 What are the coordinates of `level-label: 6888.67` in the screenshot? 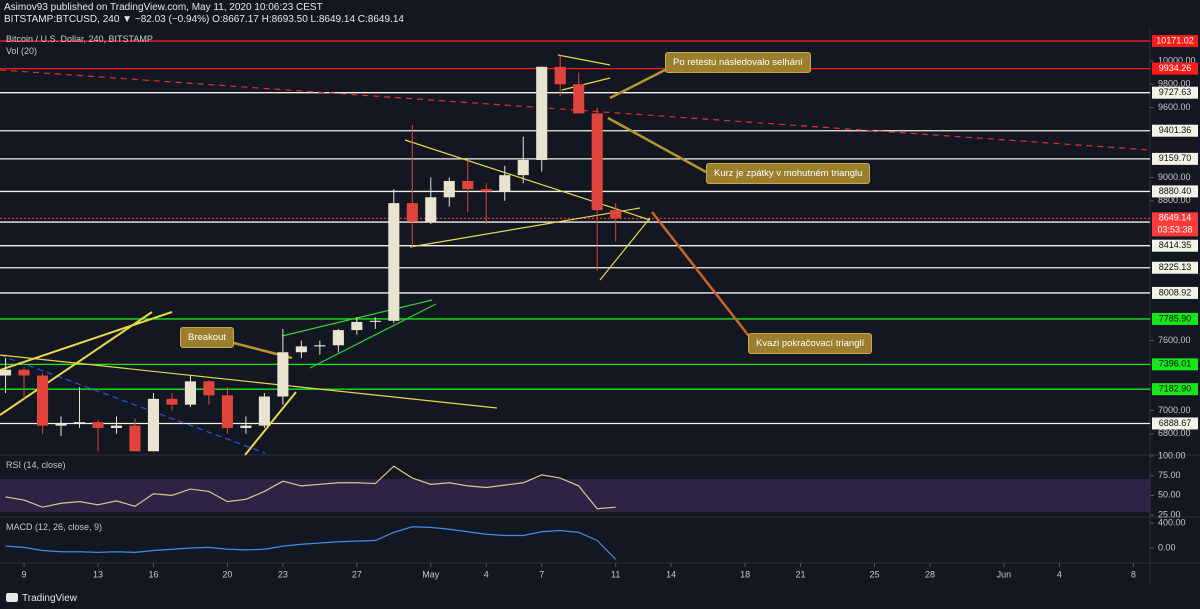 It's located at (1175, 423).